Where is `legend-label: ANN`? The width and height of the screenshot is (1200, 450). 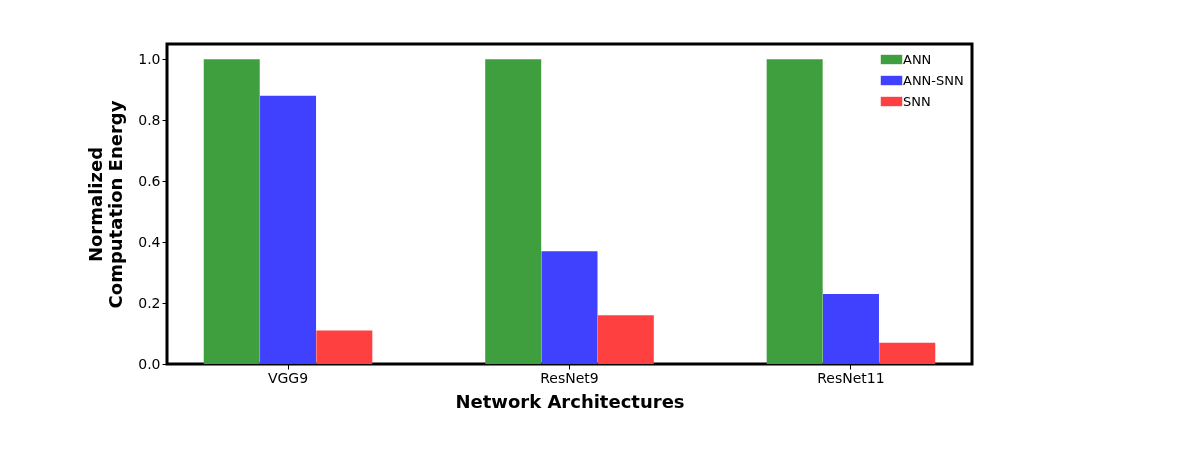 legend-label: ANN is located at coordinates (917, 59).